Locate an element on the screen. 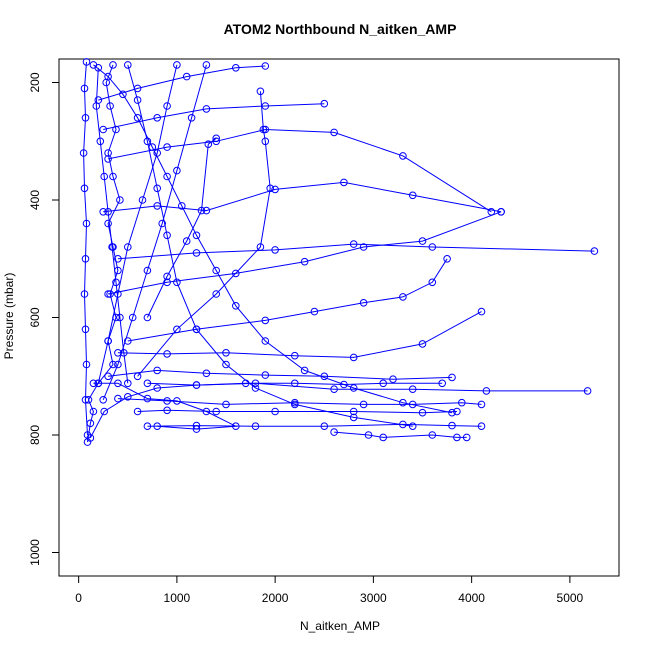  x-axis: 0 1000 2000 3000 4000 5000 is located at coordinates (329, 590).